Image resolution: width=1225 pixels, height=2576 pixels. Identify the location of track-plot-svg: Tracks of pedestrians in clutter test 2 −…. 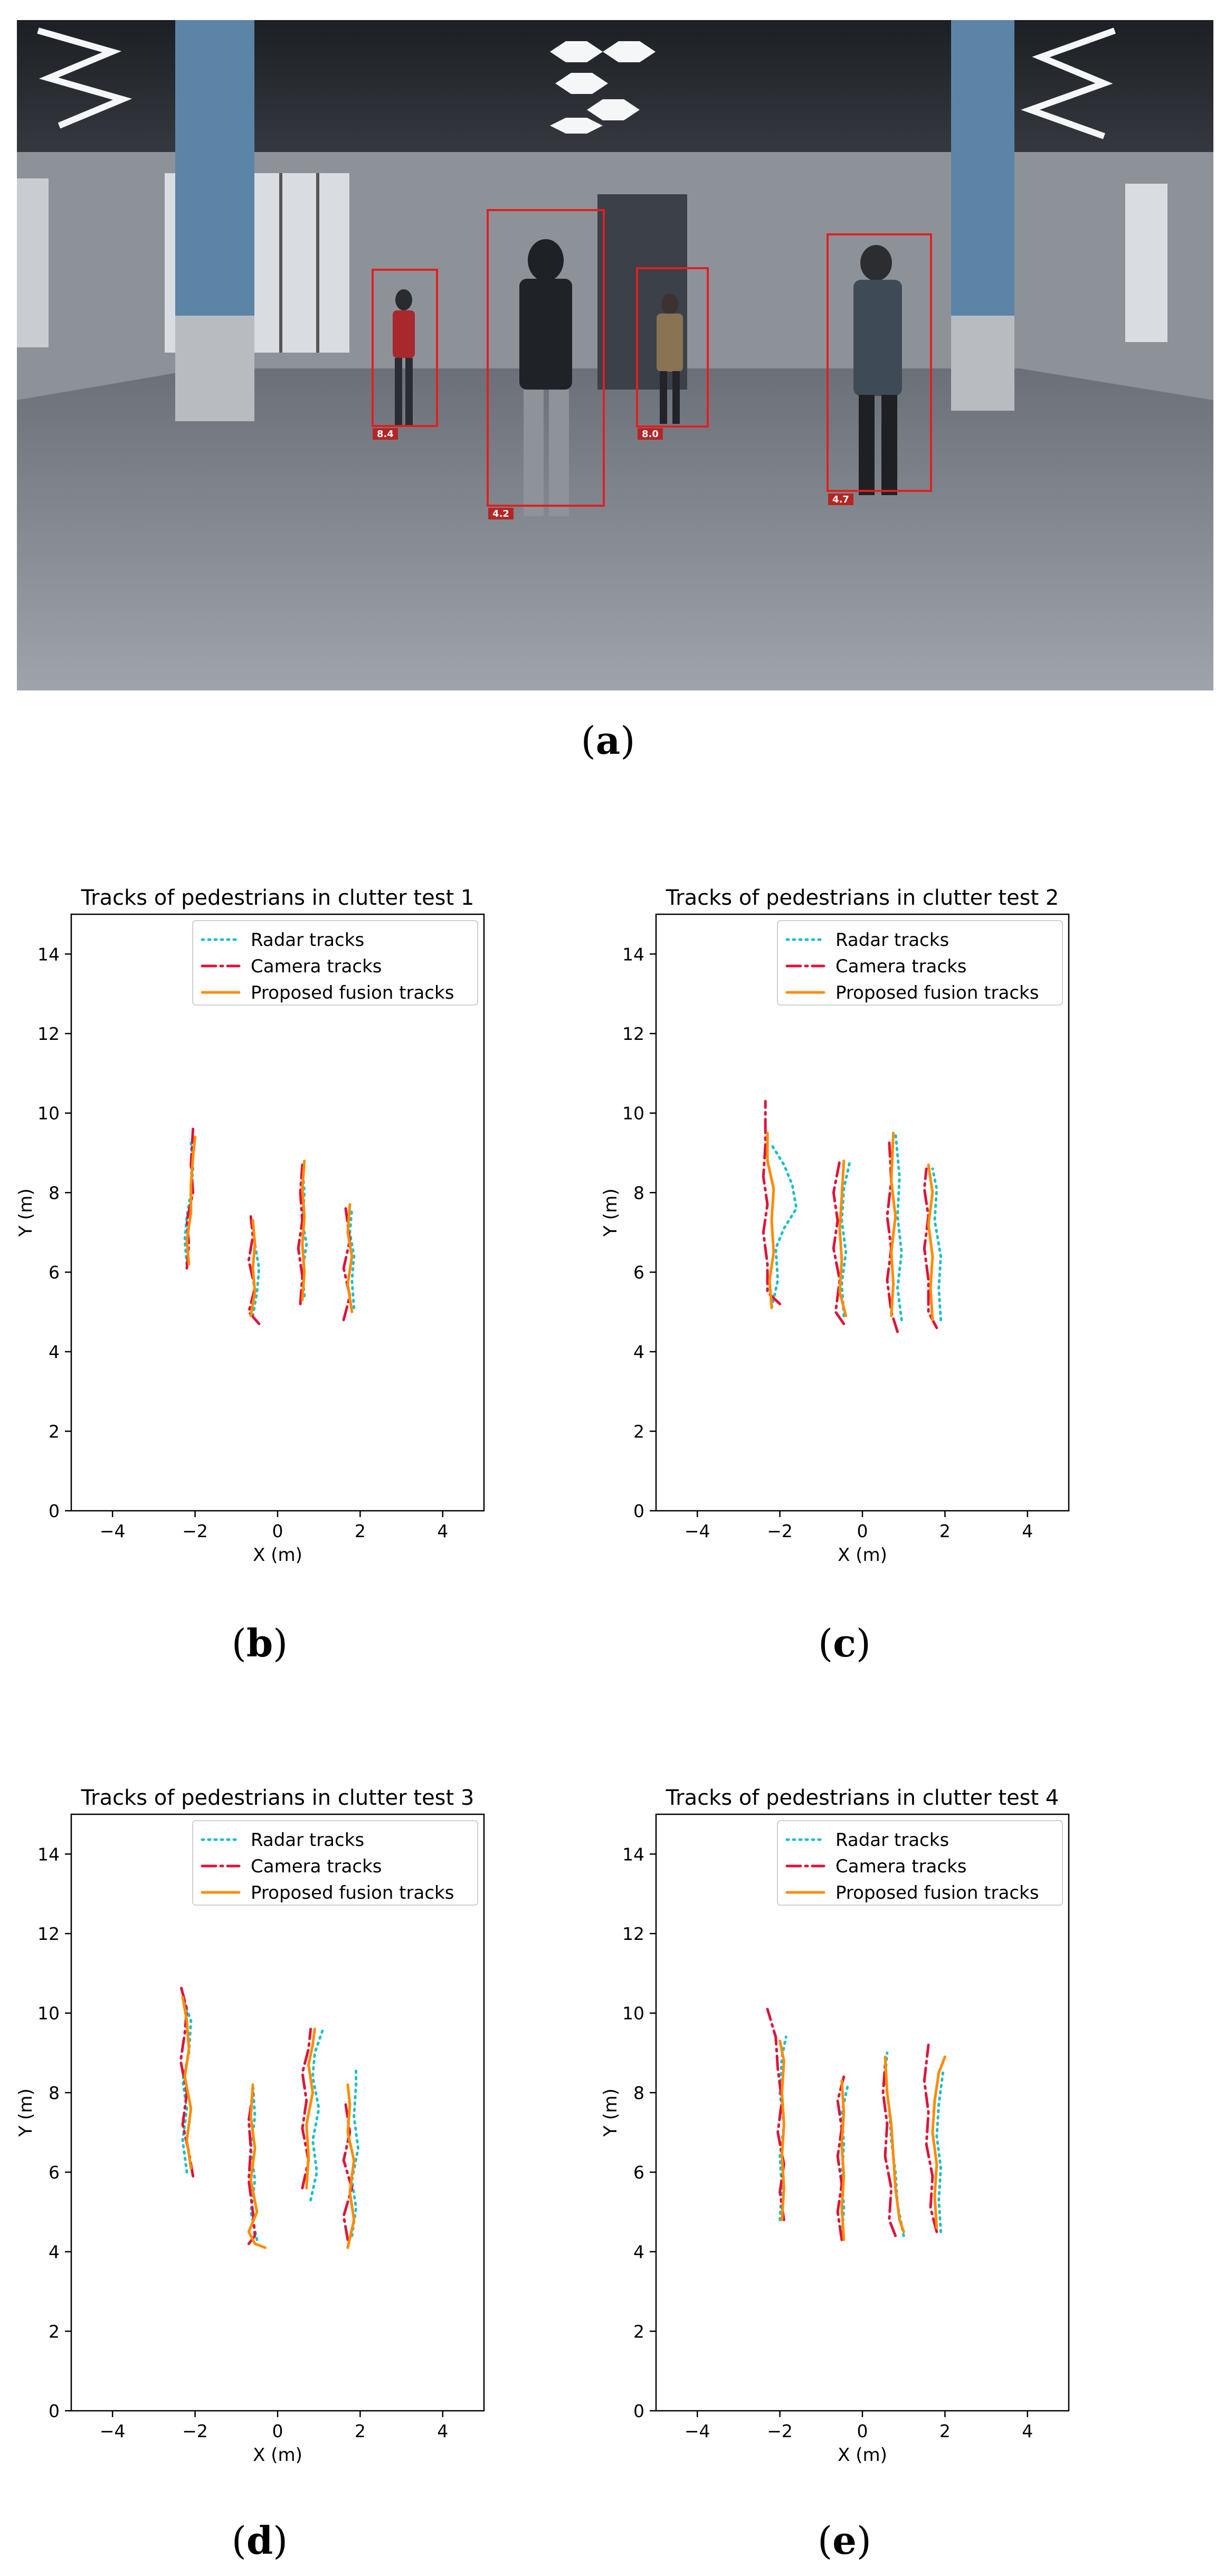
(835, 1226).